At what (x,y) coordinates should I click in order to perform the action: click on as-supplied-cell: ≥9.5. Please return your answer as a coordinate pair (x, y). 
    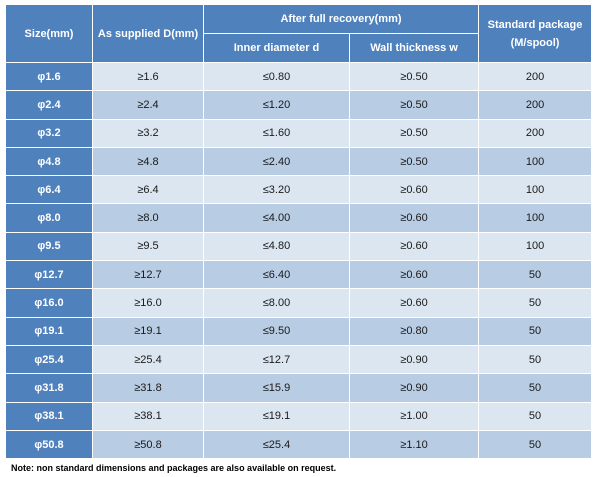
    Looking at the image, I should click on (148, 246).